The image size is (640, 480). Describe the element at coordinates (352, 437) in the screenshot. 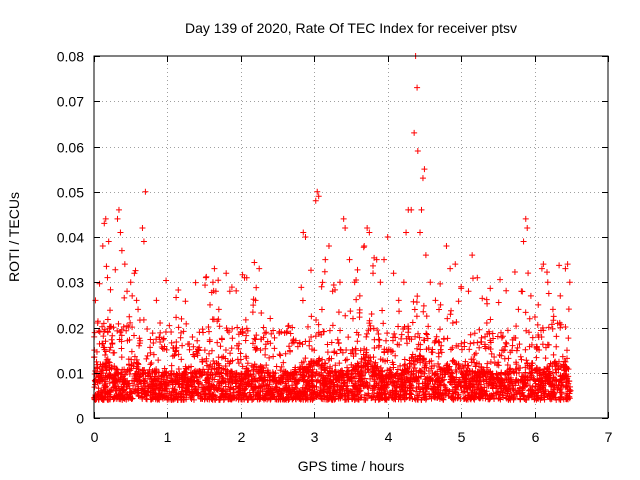

I see `x-axis-tick-labels: 0 1 2 3 4 5 6 7` at that location.